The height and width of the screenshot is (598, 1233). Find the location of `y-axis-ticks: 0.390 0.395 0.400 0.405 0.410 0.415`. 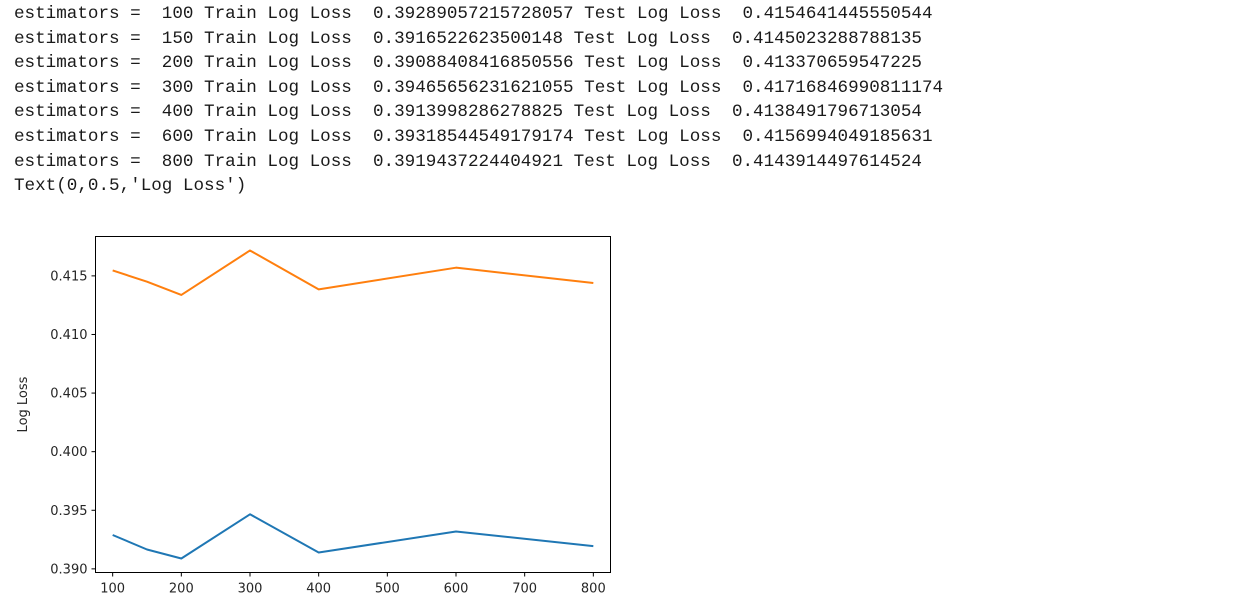

y-axis-ticks: 0.390 0.395 0.400 0.405 0.410 0.415 is located at coordinates (73, 423).